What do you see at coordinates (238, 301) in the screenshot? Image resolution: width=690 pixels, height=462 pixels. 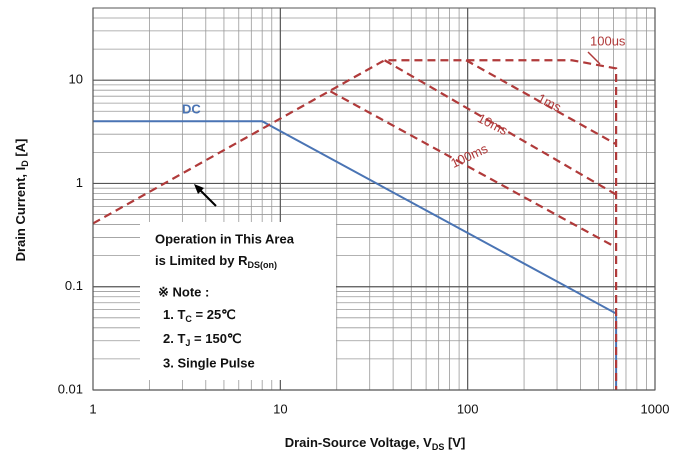 I see `note-box` at bounding box center [238, 301].